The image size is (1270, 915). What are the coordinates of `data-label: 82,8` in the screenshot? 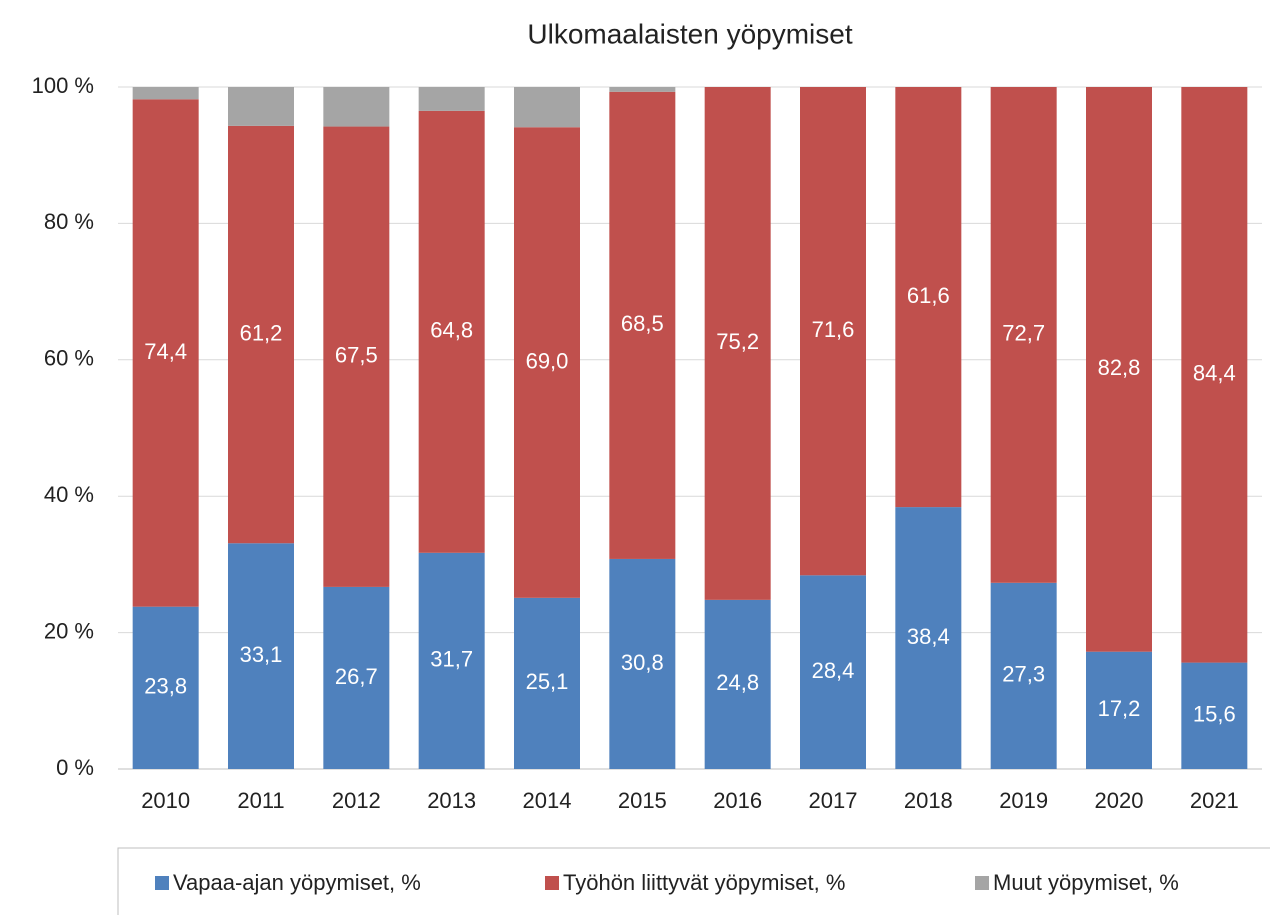 It's located at (1119, 367).